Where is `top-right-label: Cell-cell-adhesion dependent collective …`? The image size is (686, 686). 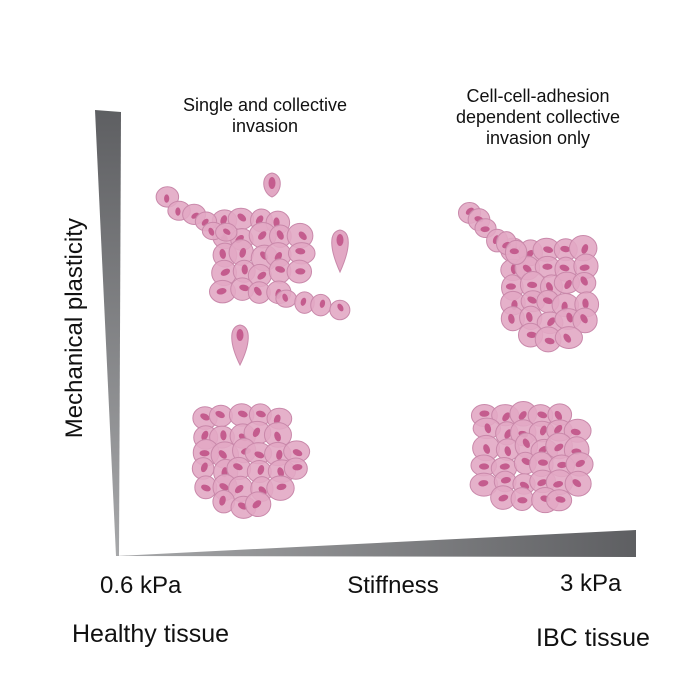 top-right-label: Cell-cell-adhesion dependent collective … is located at coordinates (538, 117).